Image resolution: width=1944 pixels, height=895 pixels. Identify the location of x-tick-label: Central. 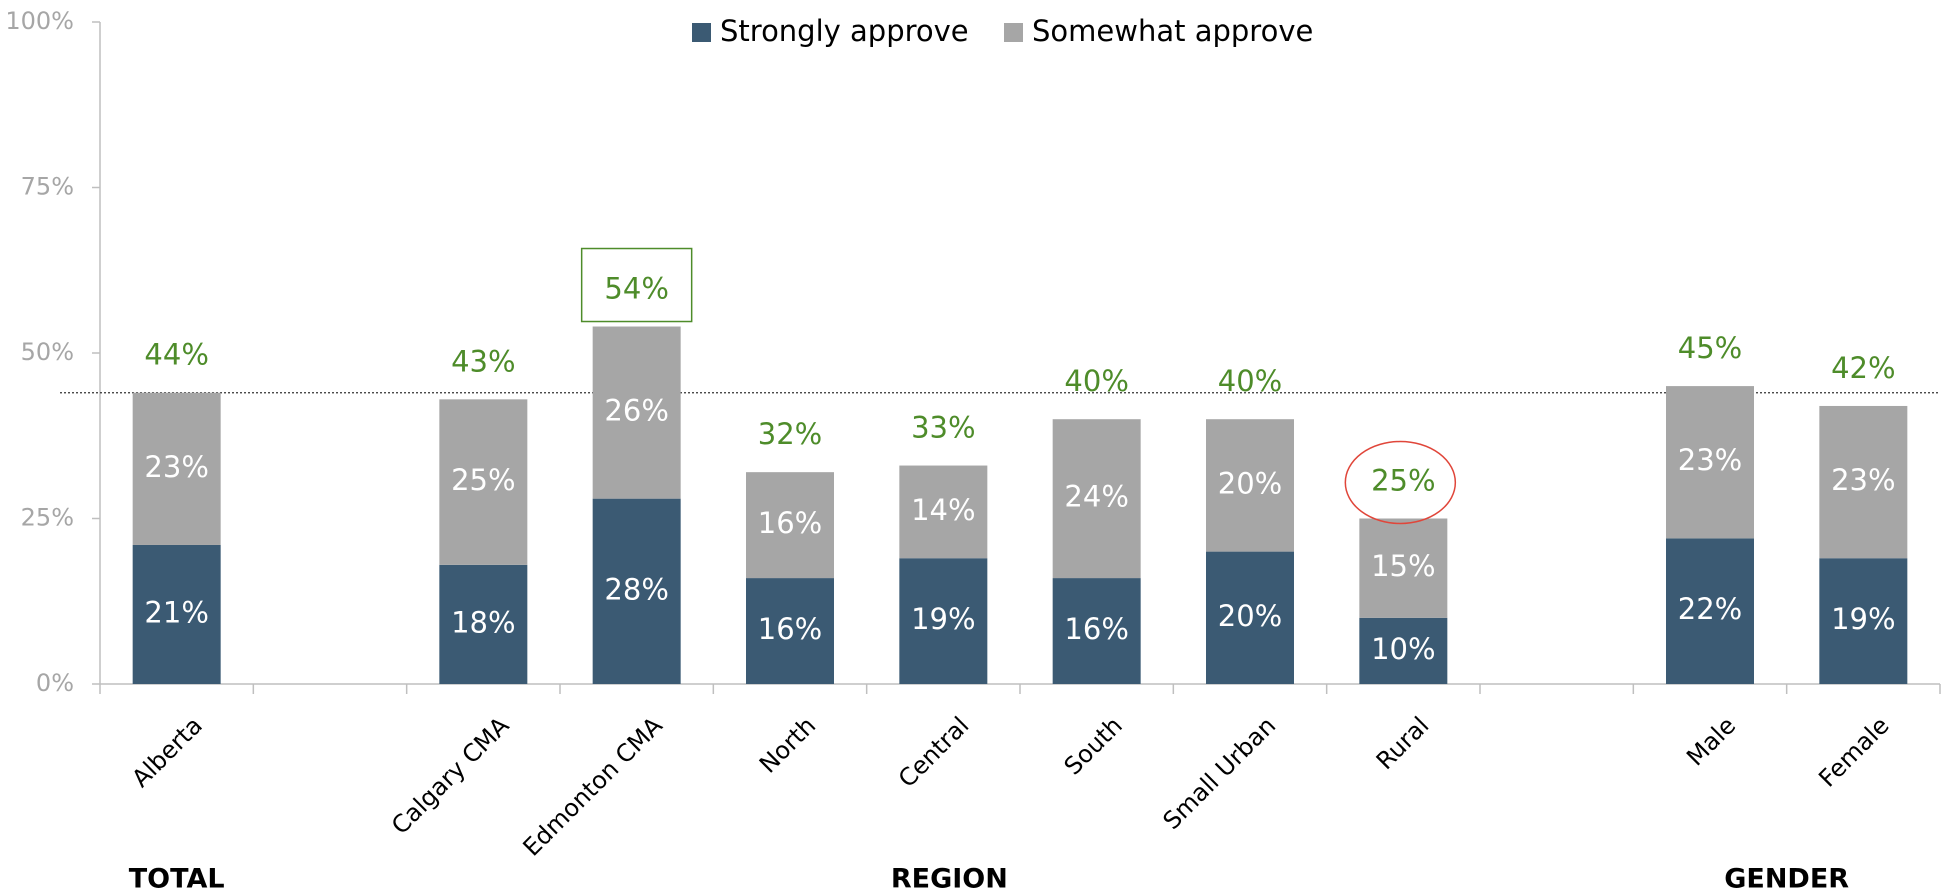
(934, 752).